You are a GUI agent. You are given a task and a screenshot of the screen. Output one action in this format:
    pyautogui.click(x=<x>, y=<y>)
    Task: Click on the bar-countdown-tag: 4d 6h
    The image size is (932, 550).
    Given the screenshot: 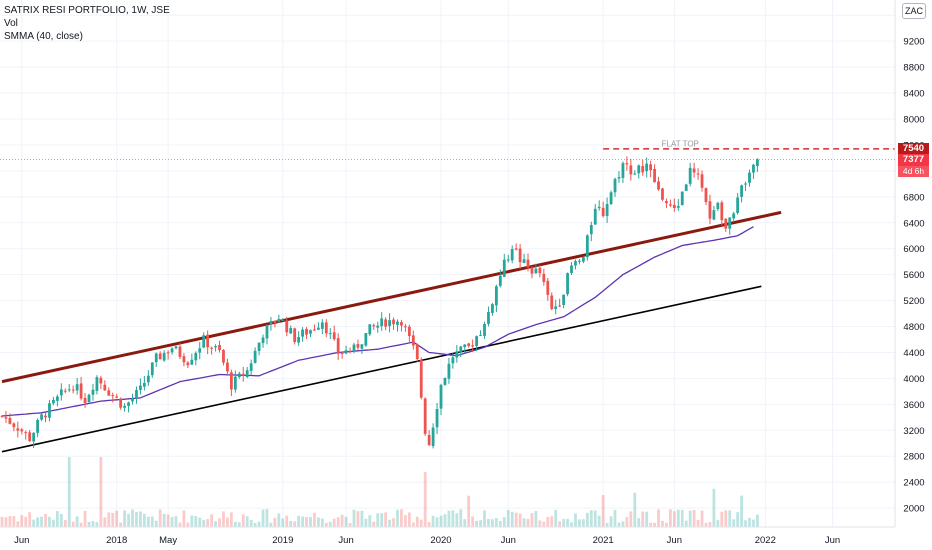 What is the action you would take?
    pyautogui.click(x=913, y=171)
    